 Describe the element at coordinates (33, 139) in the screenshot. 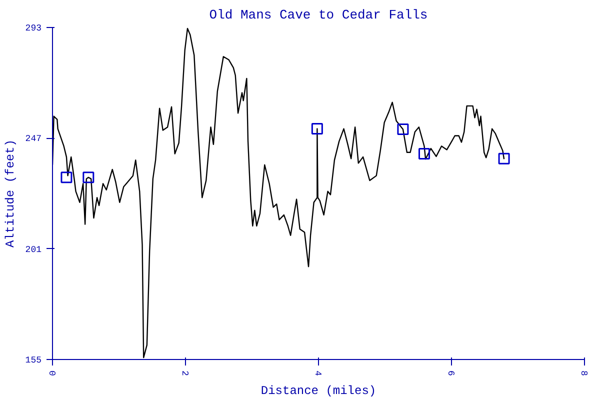

I see `y-tick-label: 247` at that location.